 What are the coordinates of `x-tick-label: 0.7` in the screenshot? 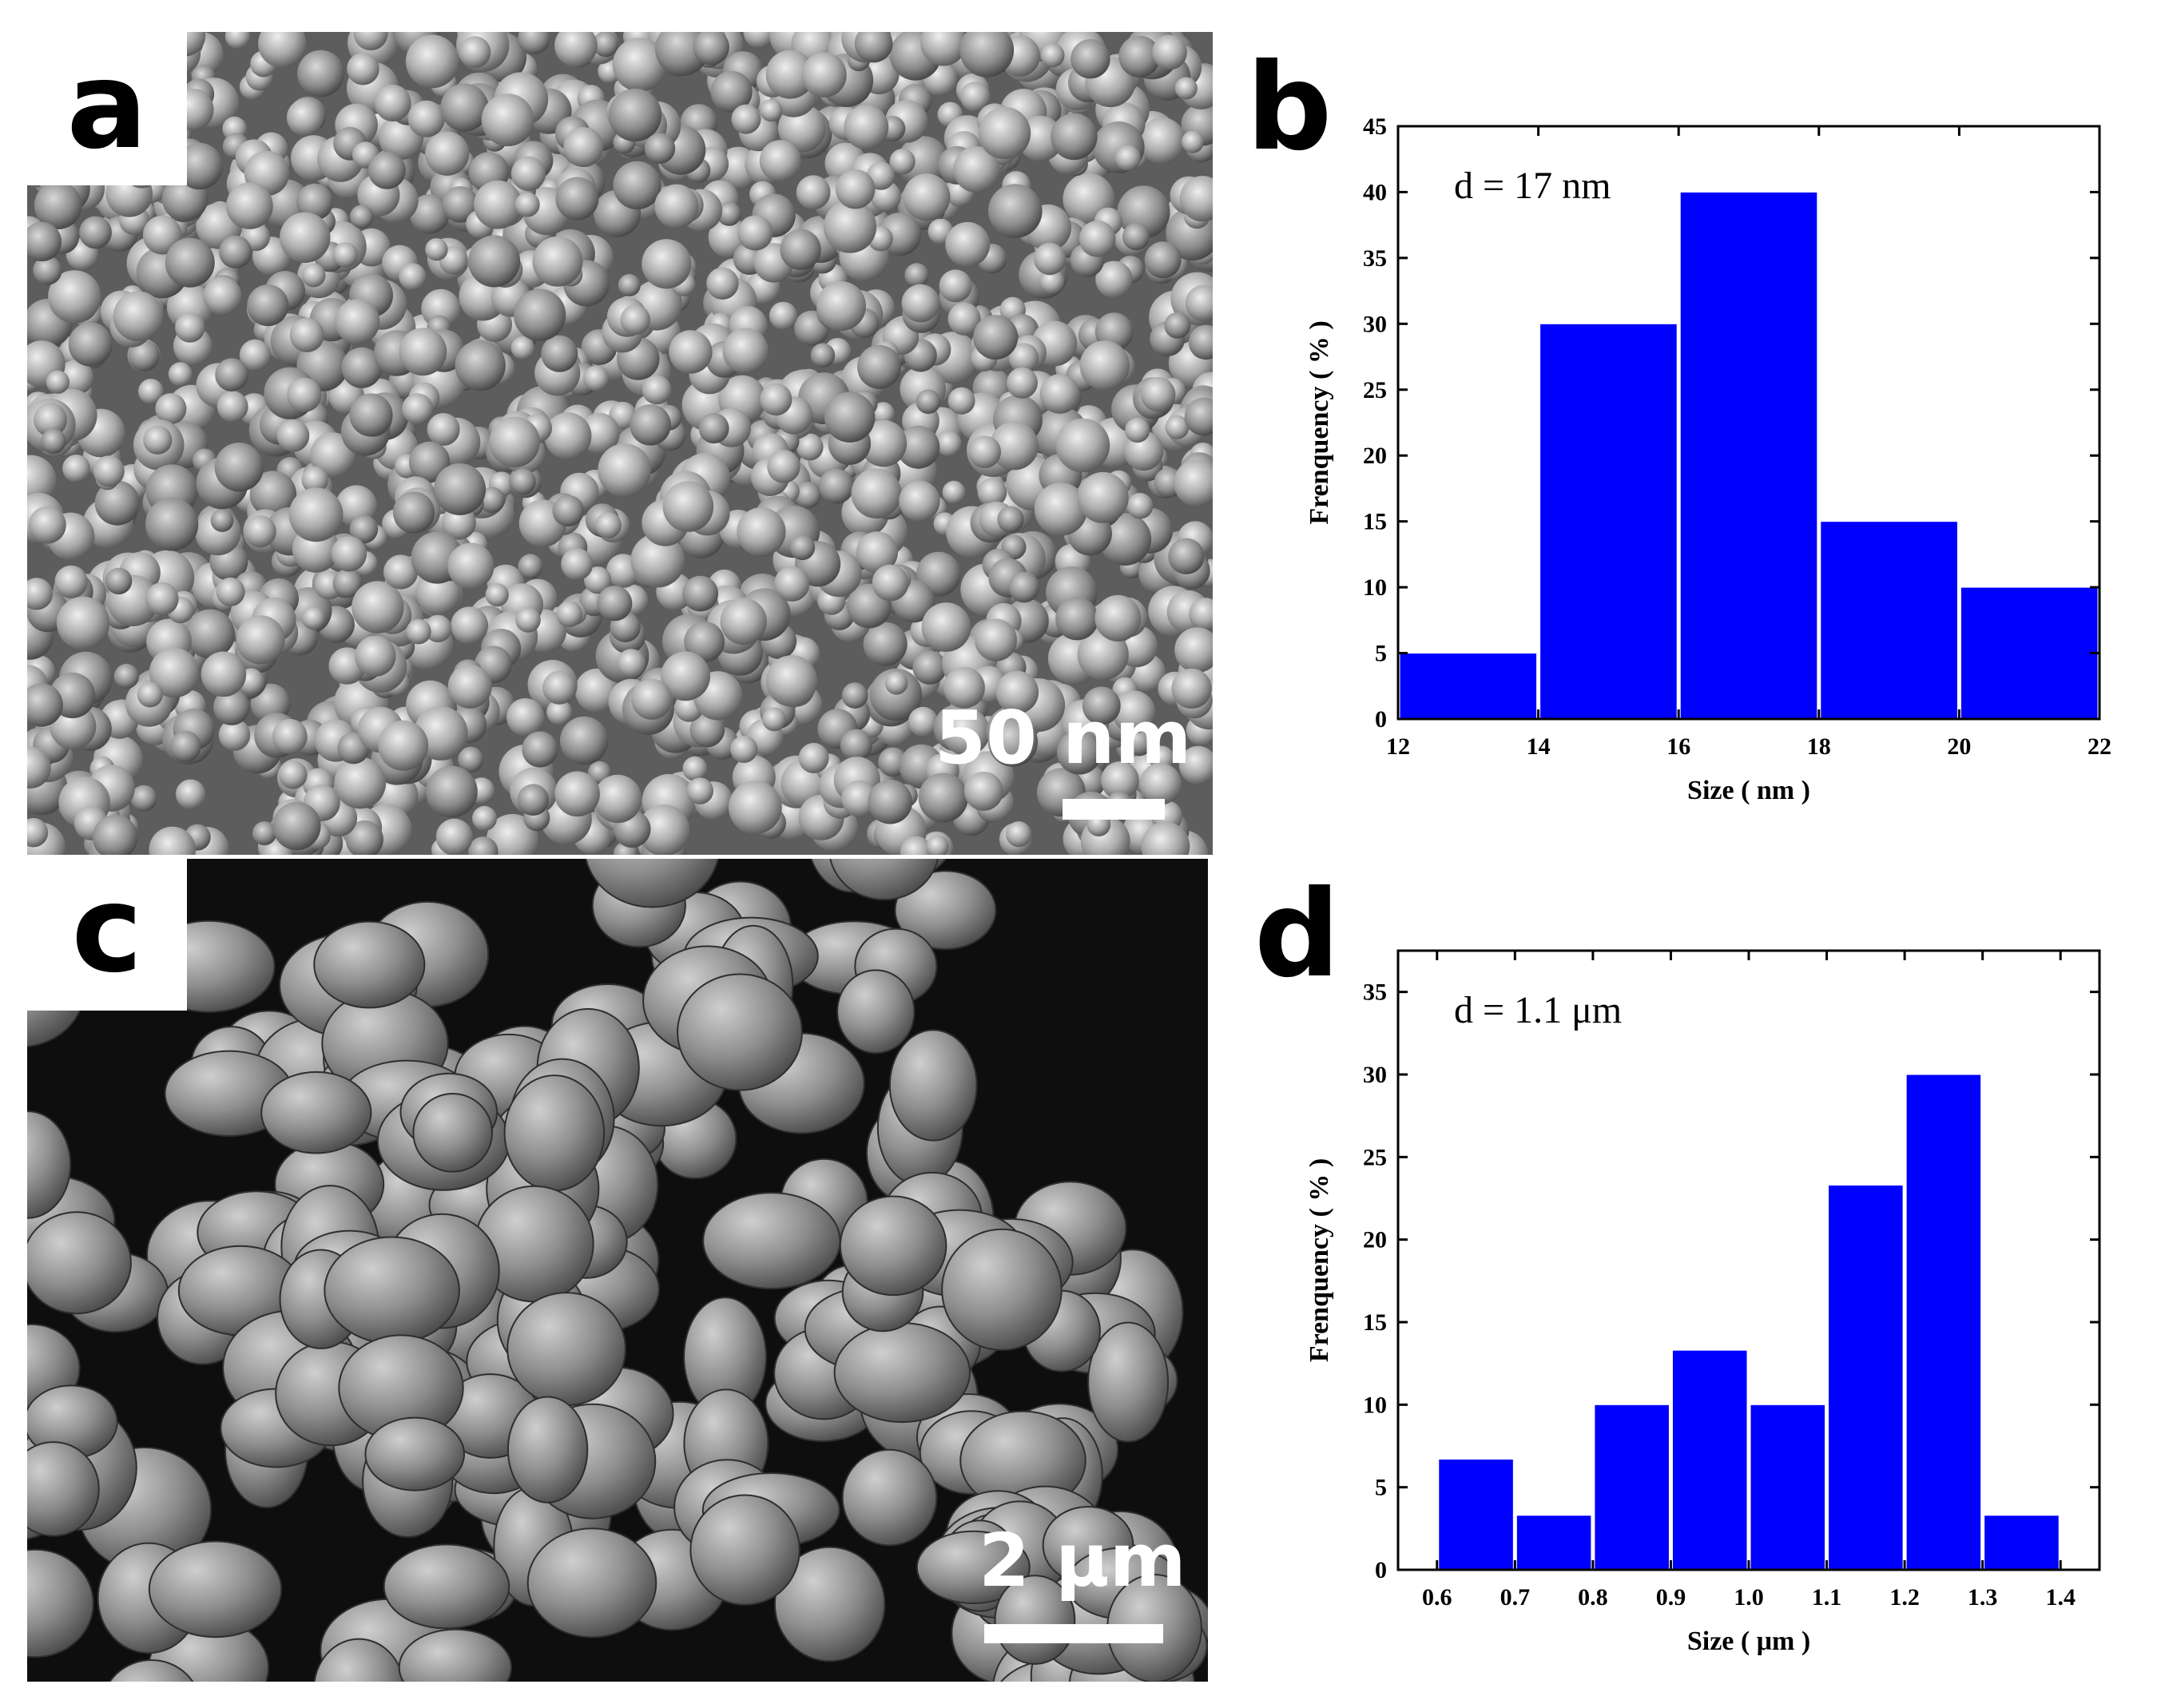 It's located at (1515, 1597).